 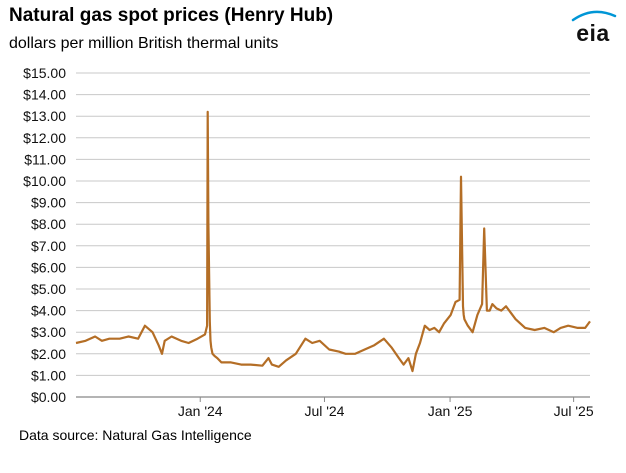 What do you see at coordinates (48, 311) in the screenshot?
I see `y-tick-label: $4.00` at bounding box center [48, 311].